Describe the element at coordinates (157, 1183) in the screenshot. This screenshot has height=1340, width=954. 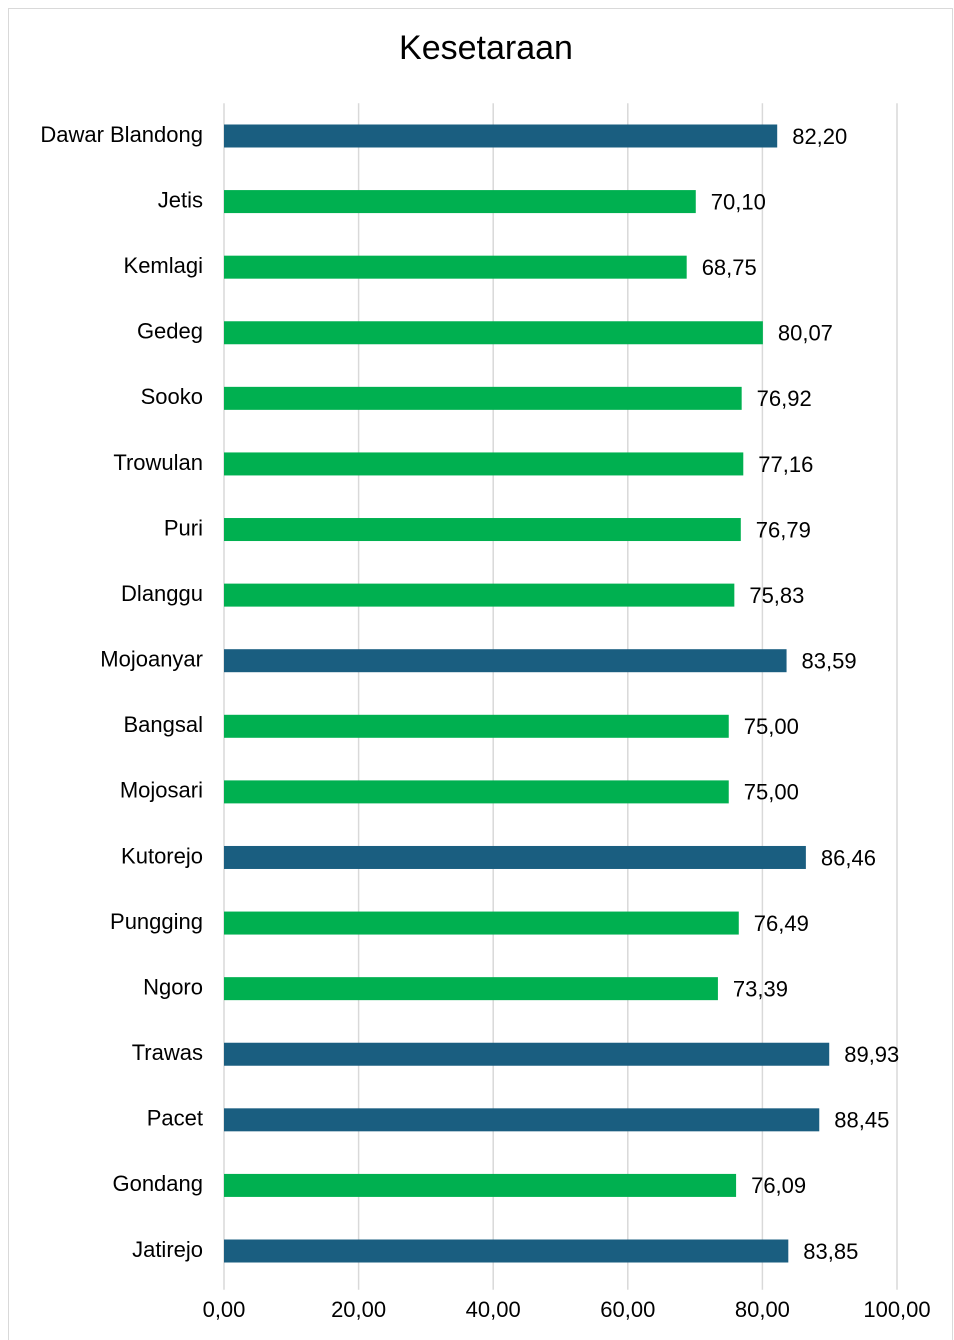
I see `y-tick-label: Gondang` at that location.